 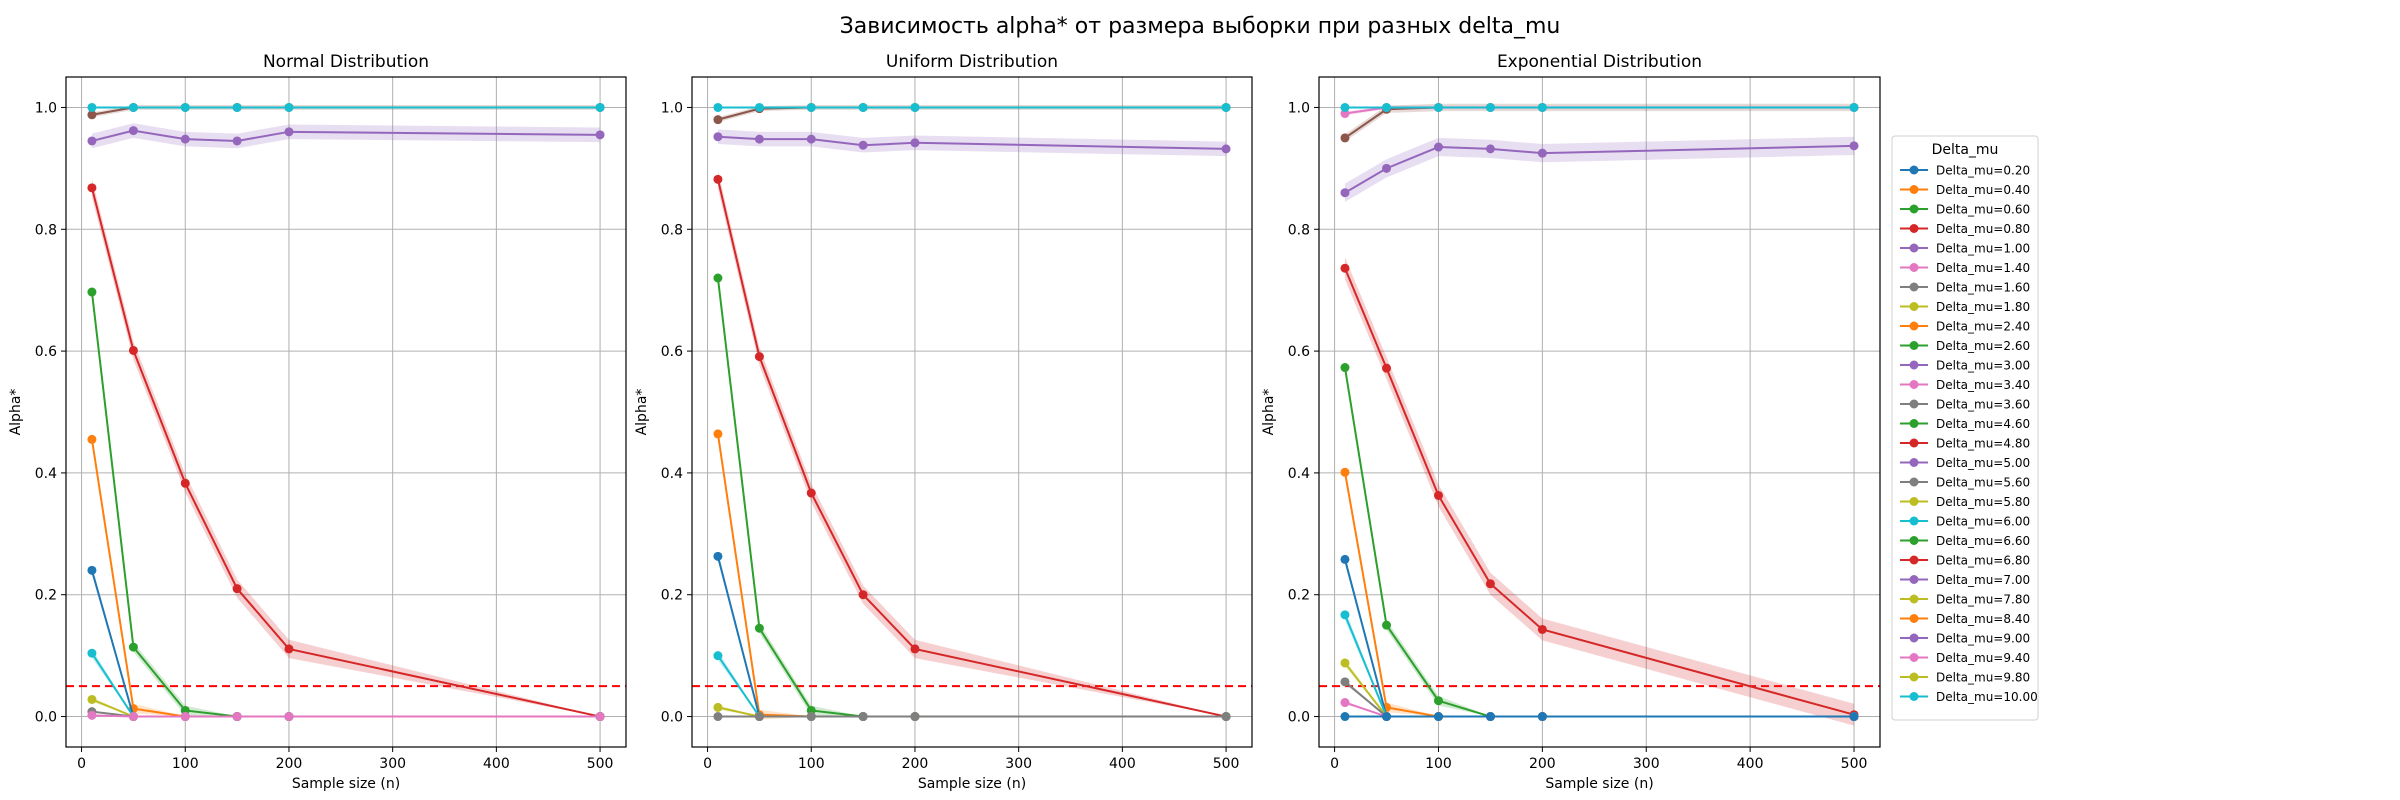 I want to click on legend-label: Delta_mu=3.00, so click(x=1983, y=366).